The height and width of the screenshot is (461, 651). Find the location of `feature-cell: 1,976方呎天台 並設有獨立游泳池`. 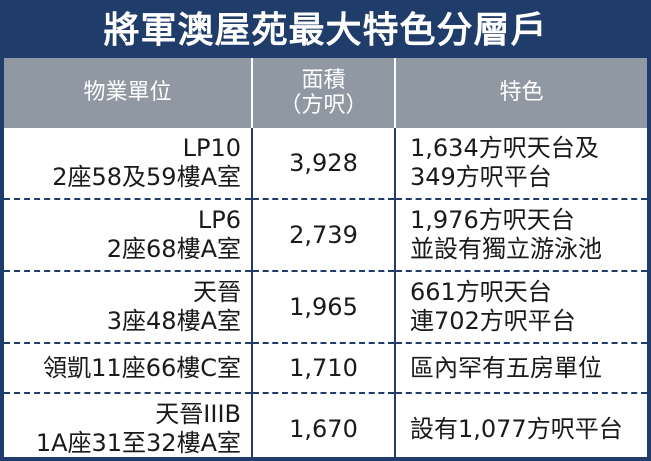

feature-cell: 1,976方呎天台 並設有獨立游泳池 is located at coordinates (520, 234).